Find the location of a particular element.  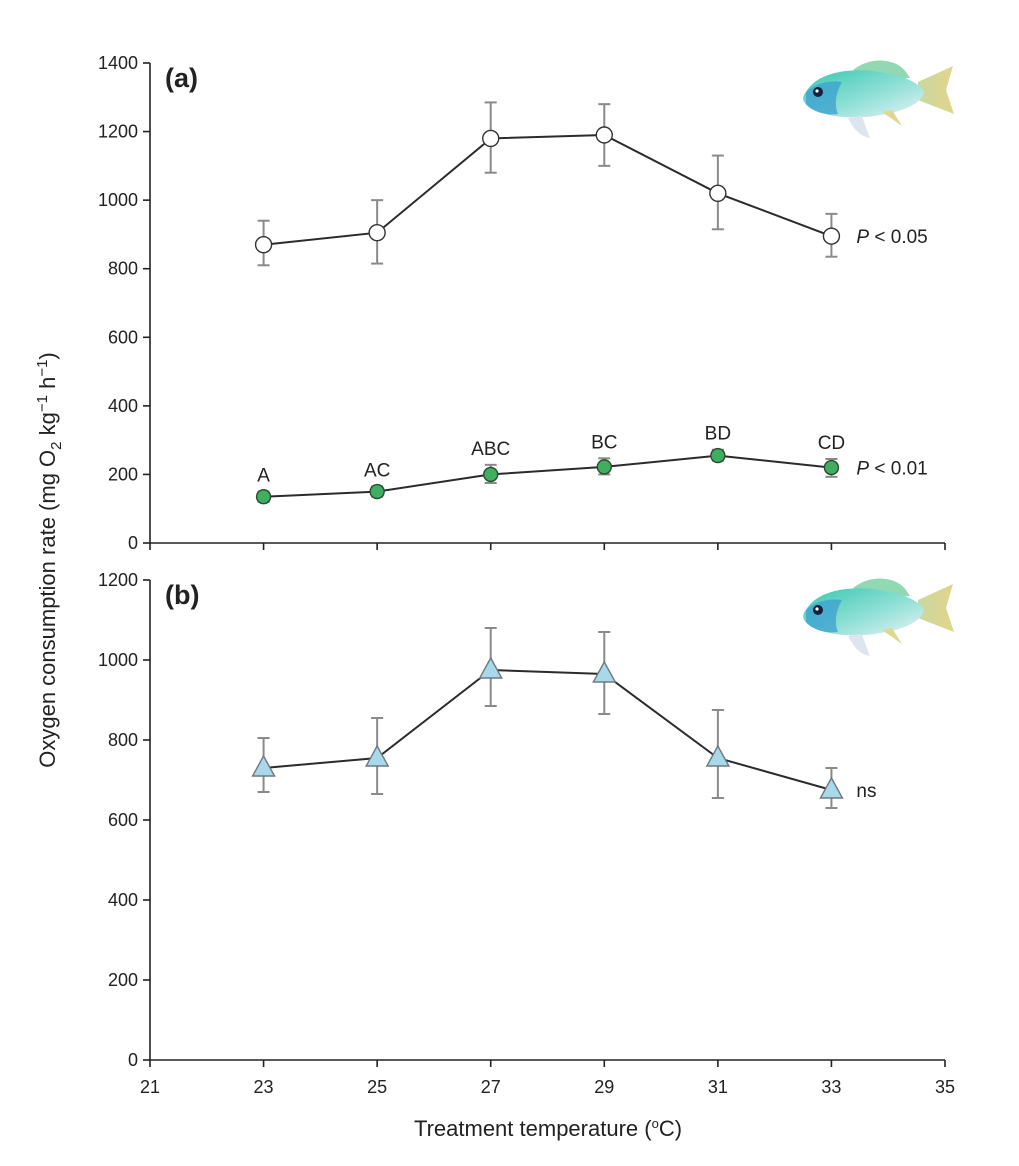

group-letter: CD is located at coordinates (831, 443).